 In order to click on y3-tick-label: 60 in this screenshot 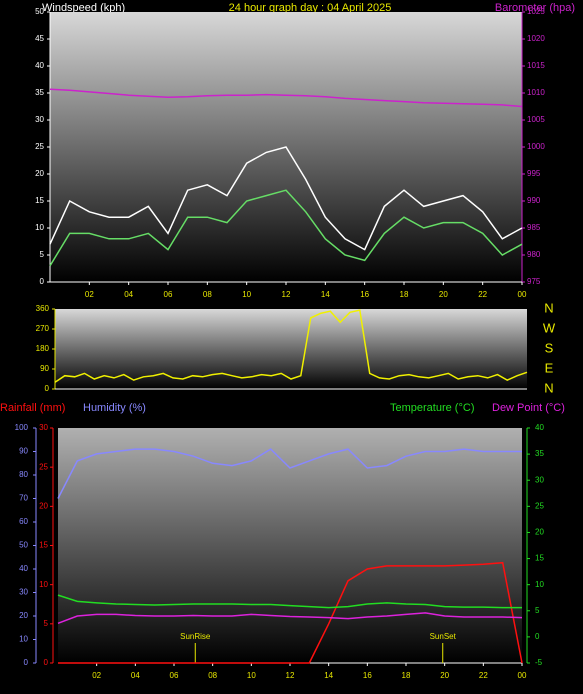, I will do `click(23, 521)`.